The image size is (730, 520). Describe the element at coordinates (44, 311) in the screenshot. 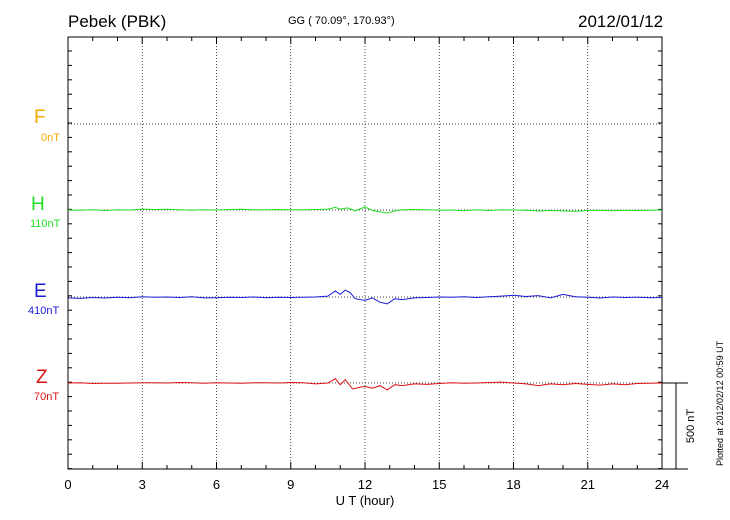

I see `component-offset-e: 410nT` at that location.